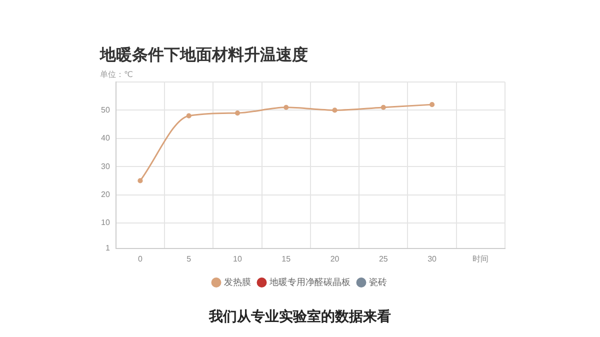  Describe the element at coordinates (189, 259) in the screenshot. I see `x-tick-label: 5` at that location.